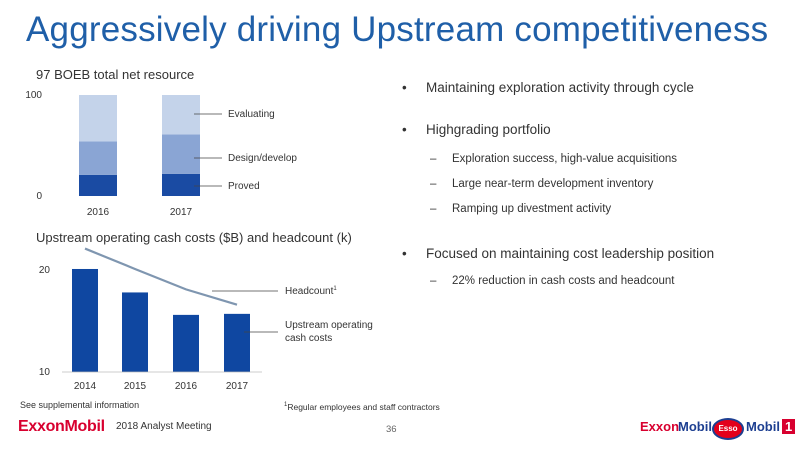  I want to click on bar-cash-costs-2015, so click(135, 332).